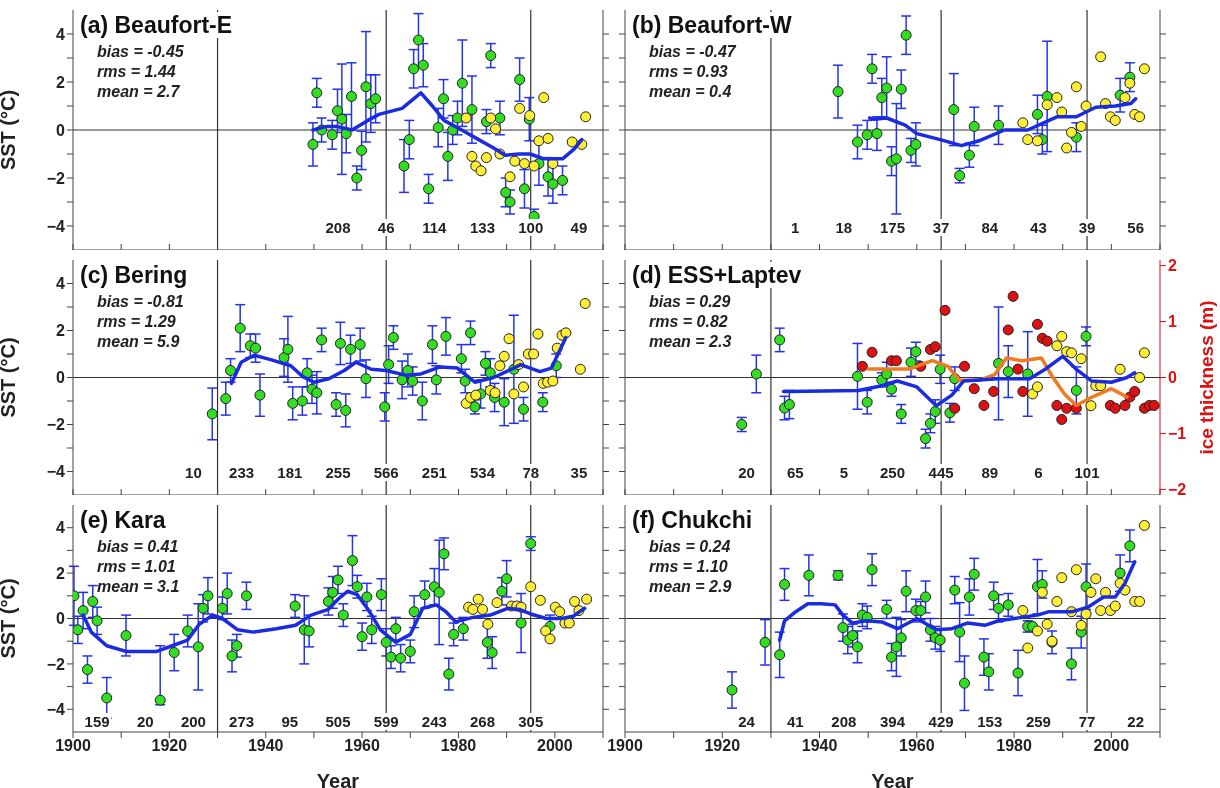 This screenshot has width=1220, height=788. Describe the element at coordinates (531, 721) in the screenshot. I see `annotation: 305` at that location.